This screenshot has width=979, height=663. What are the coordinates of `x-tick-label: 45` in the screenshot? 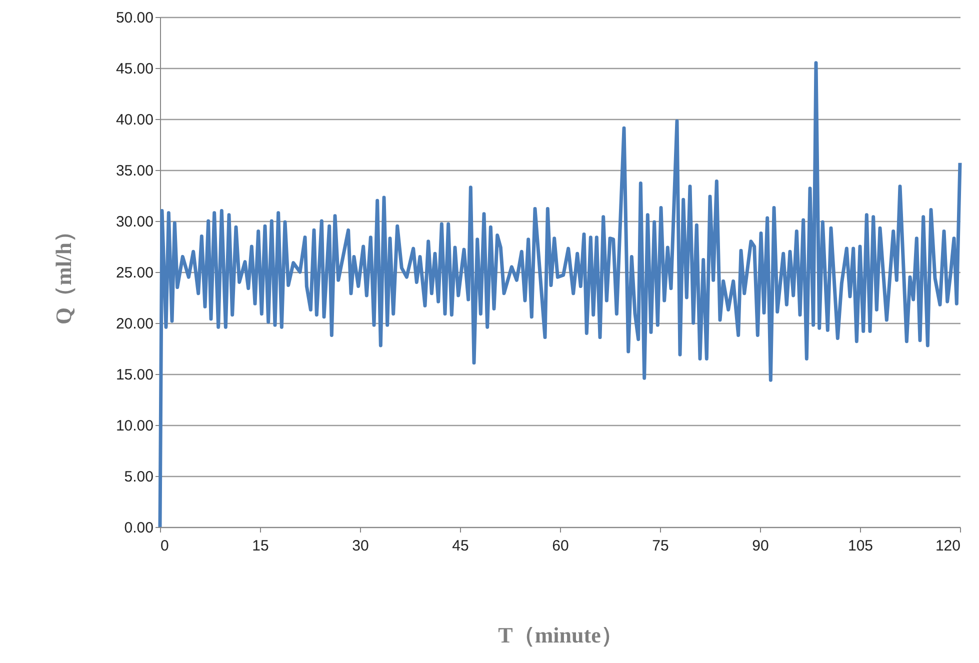 It's located at (460, 546).